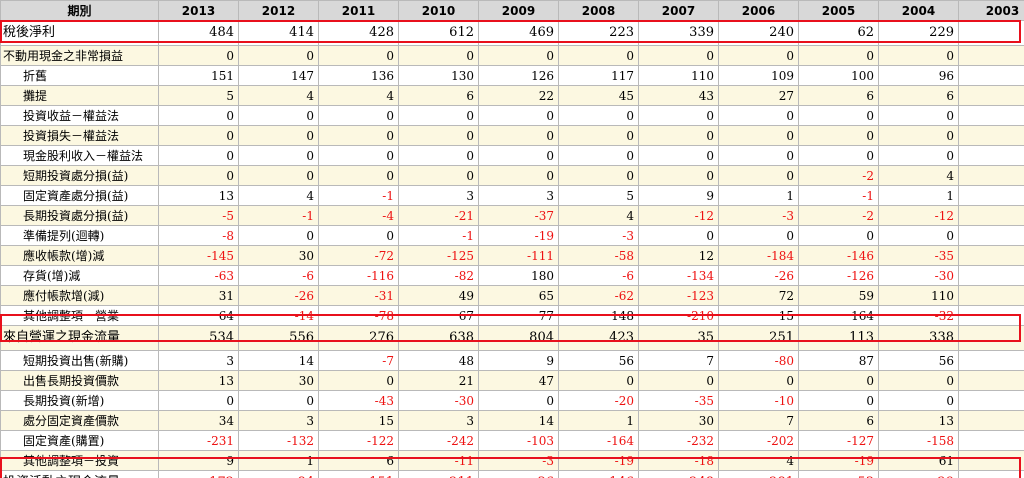 The width and height of the screenshot is (1024, 478). What do you see at coordinates (79, 380) in the screenshot?
I see `row-label: 出售長期投資價款` at bounding box center [79, 380].